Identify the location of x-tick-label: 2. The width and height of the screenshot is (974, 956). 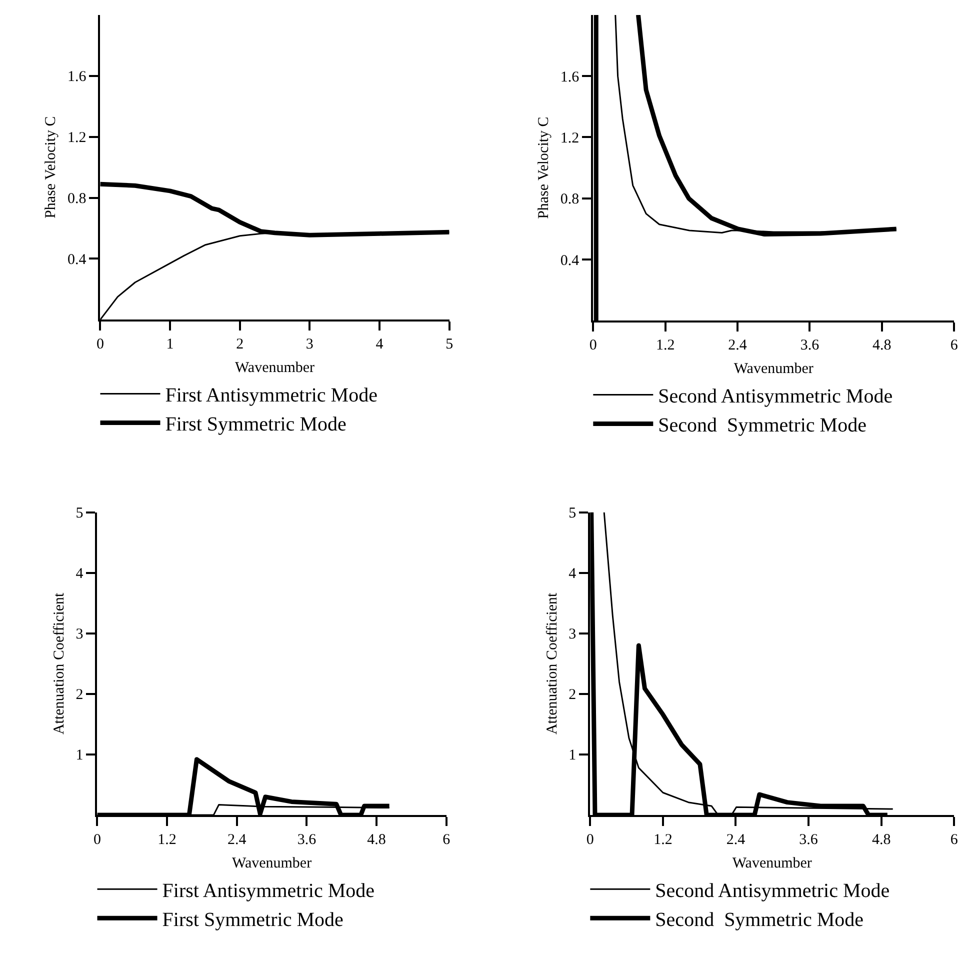
(240, 344).